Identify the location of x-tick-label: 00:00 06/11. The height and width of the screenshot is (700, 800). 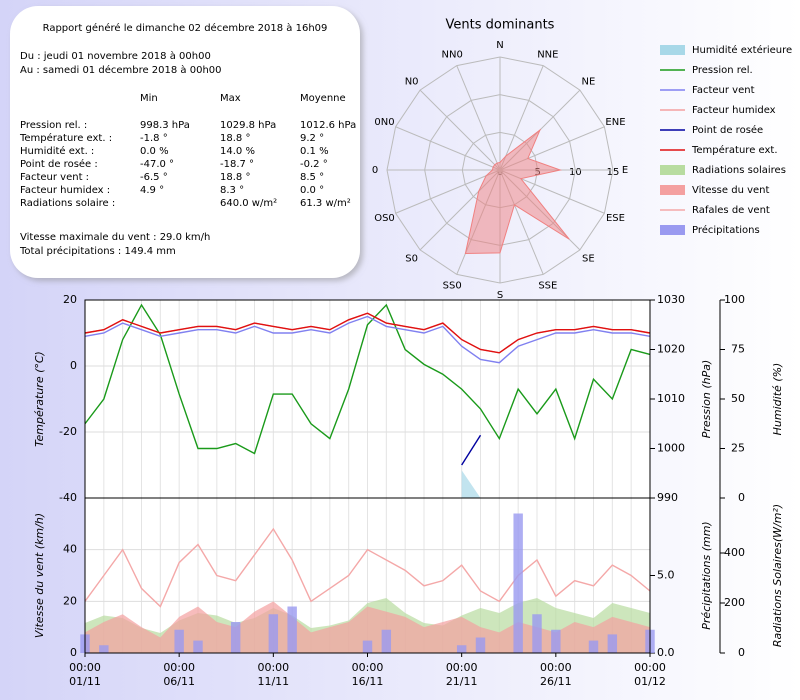
(179, 674).